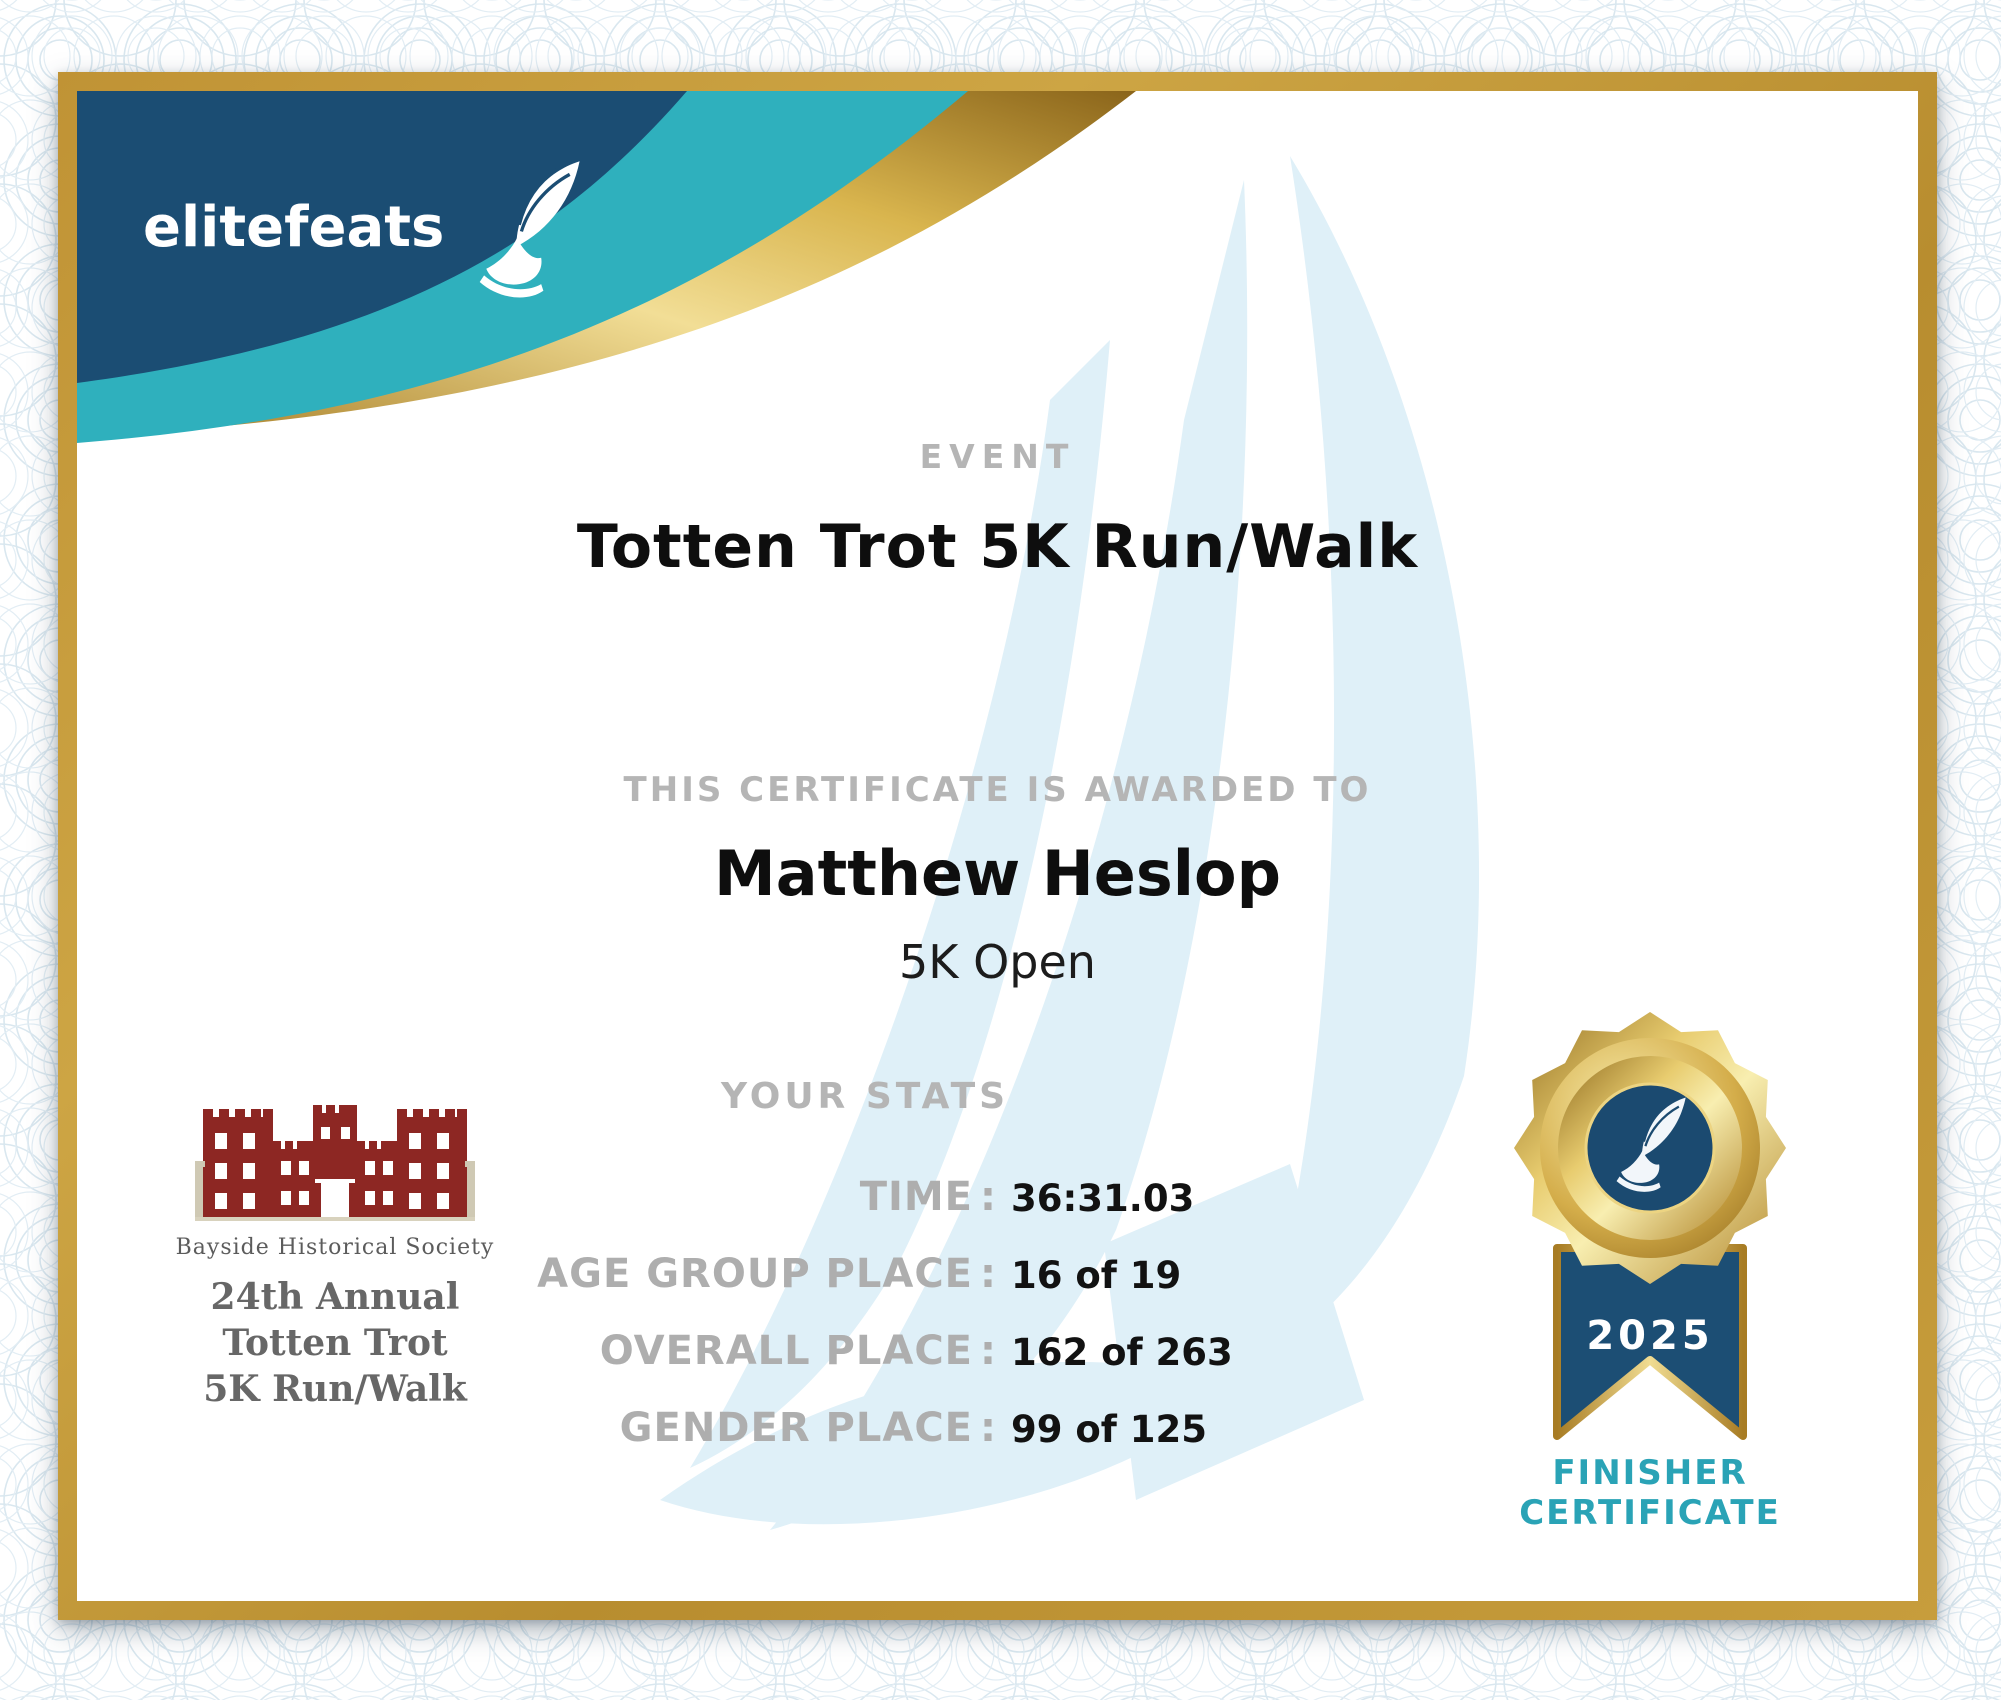 Image resolution: width=2001 pixels, height=1700 pixels. What do you see at coordinates (997, 1351) in the screenshot?
I see `stat-row-overall-place: OVERALL PLACE : 162 of 263` at bounding box center [997, 1351].